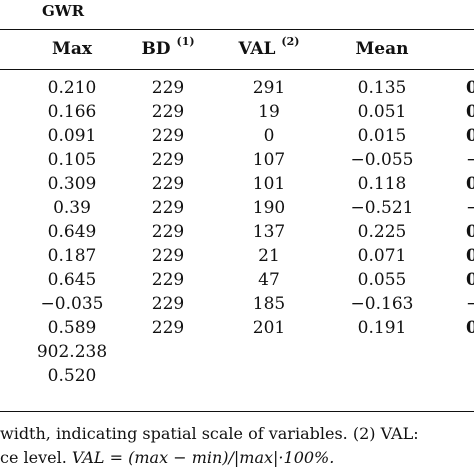 The height and width of the screenshot is (474, 474). What do you see at coordinates (269, 208) in the screenshot?
I see `cell-val: 190` at bounding box center [269, 208].